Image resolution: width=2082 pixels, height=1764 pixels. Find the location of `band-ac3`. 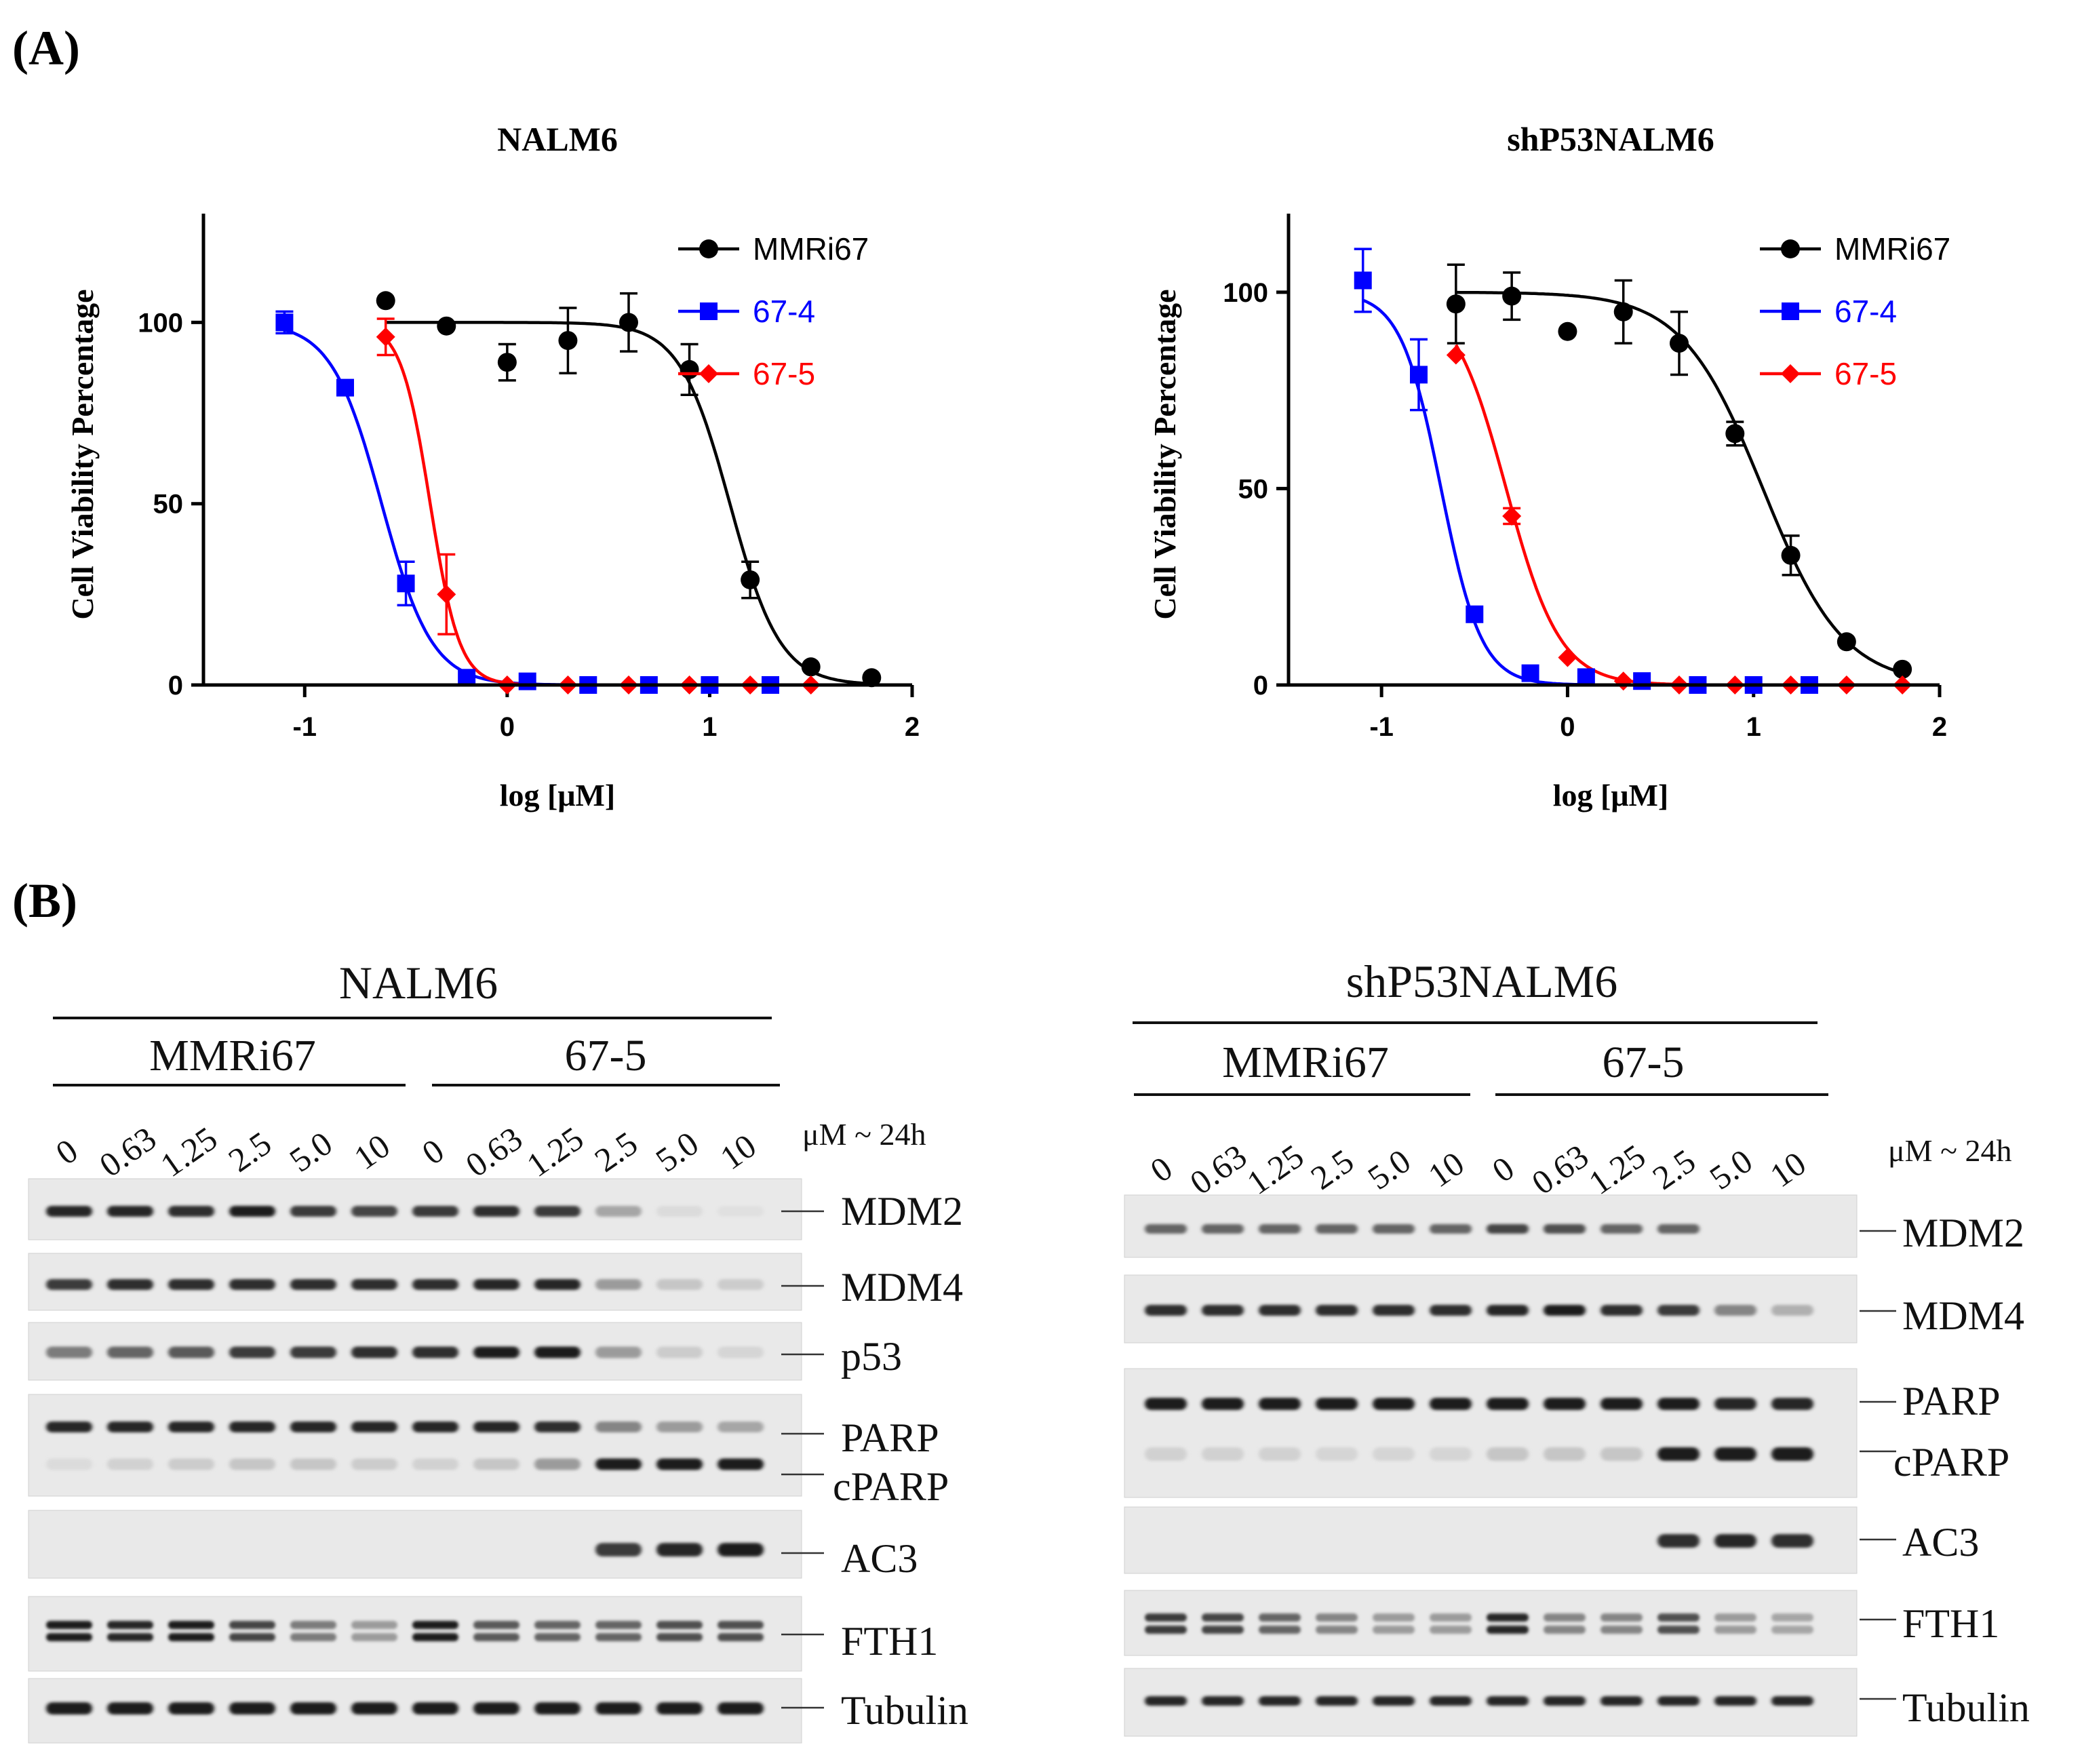

band-ac3 is located at coordinates (1678, 1541).